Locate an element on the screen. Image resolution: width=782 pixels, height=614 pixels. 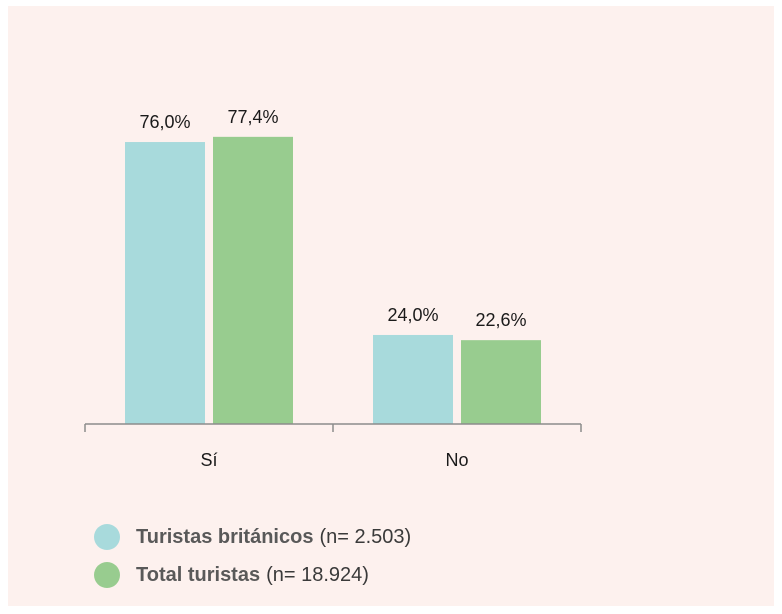
legend-label: Turistas británicos is located at coordinates (225, 536).